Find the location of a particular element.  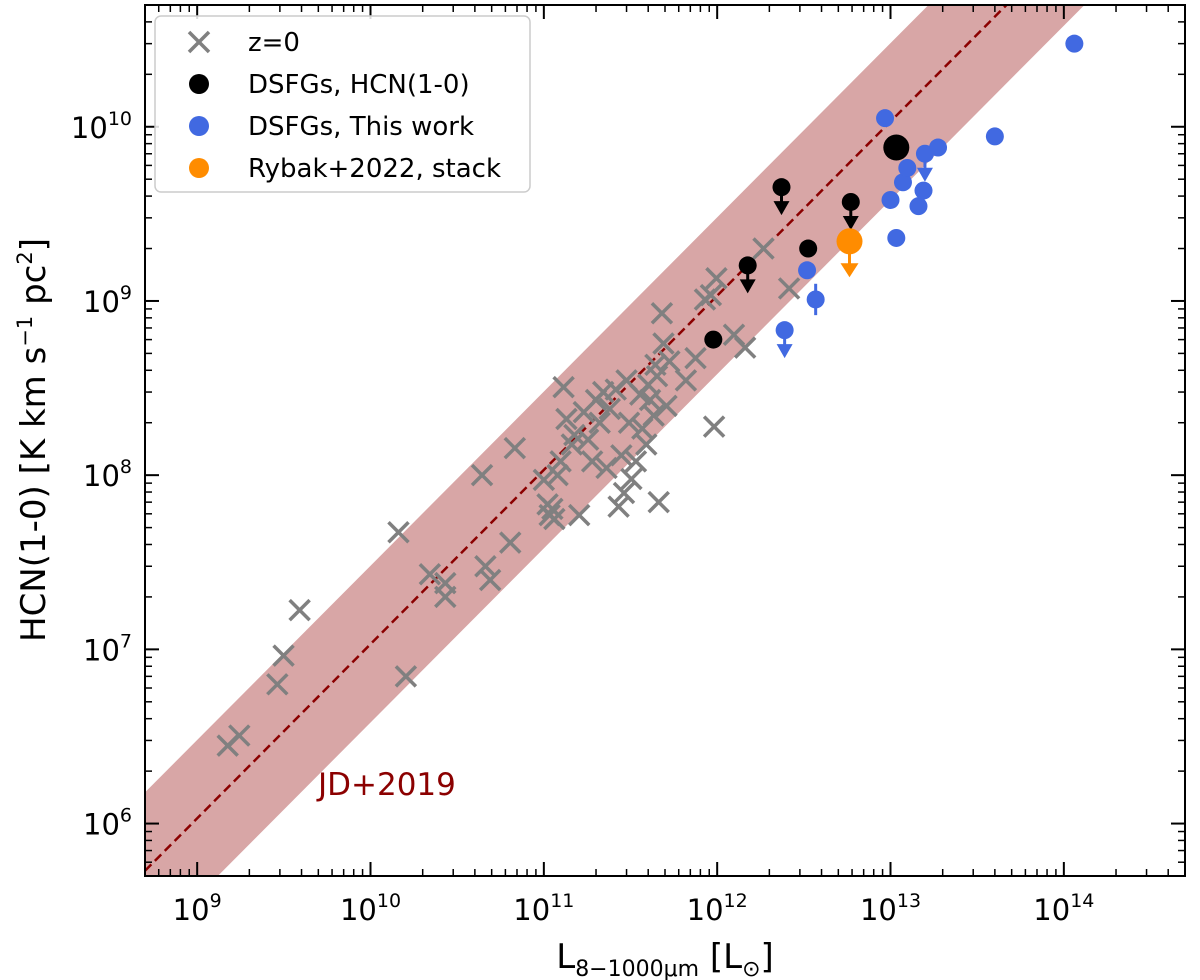

relation-annotation: JD+2019 is located at coordinates (386, 785).